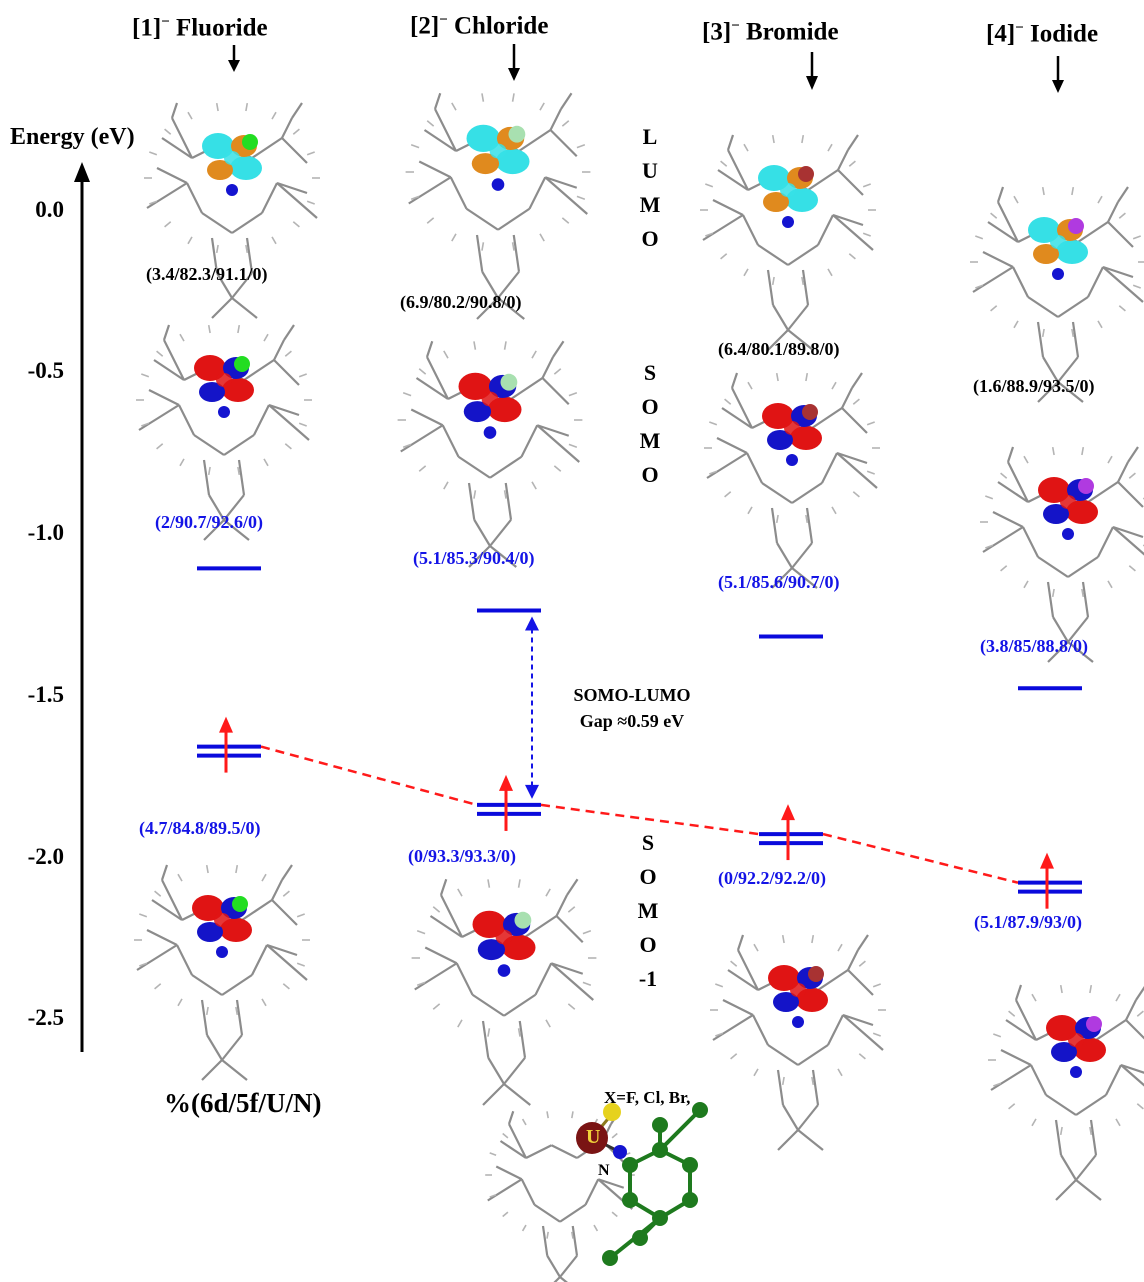 The width and height of the screenshot is (1144, 1282). Describe the element at coordinates (772, 878) in the screenshot. I see `somo-minus-1-composition-bromide: (0/92.2/92.2/0)` at that location.